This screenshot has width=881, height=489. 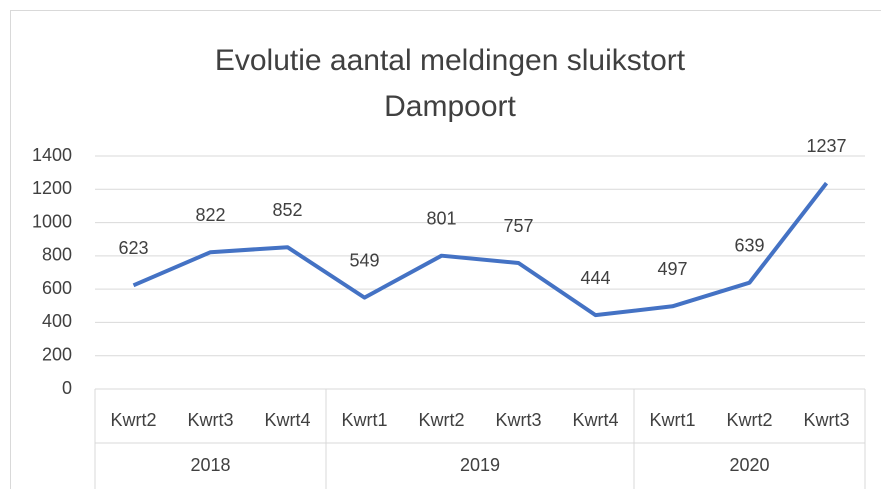 What do you see at coordinates (52, 188) in the screenshot?
I see `y-tick-label: 1200` at bounding box center [52, 188].